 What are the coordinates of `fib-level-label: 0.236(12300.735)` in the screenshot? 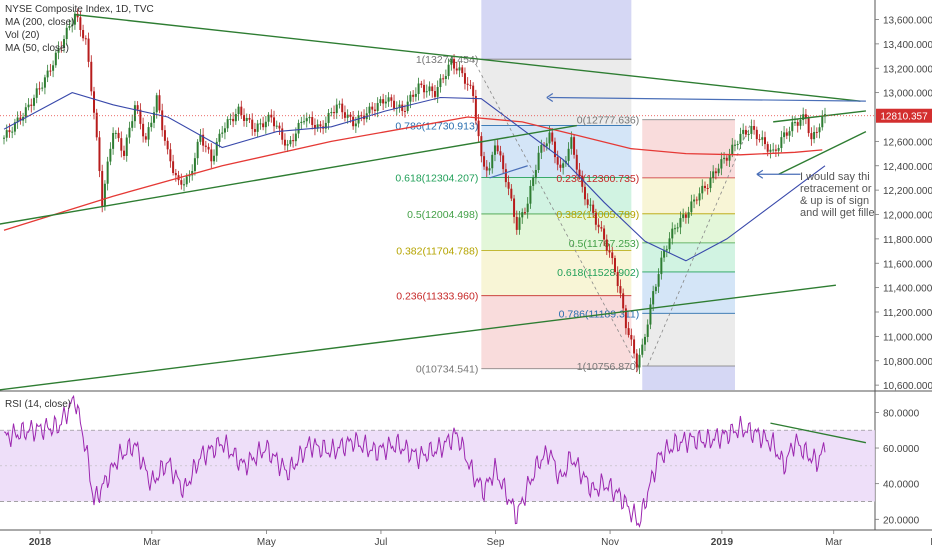 It's located at (597, 179).